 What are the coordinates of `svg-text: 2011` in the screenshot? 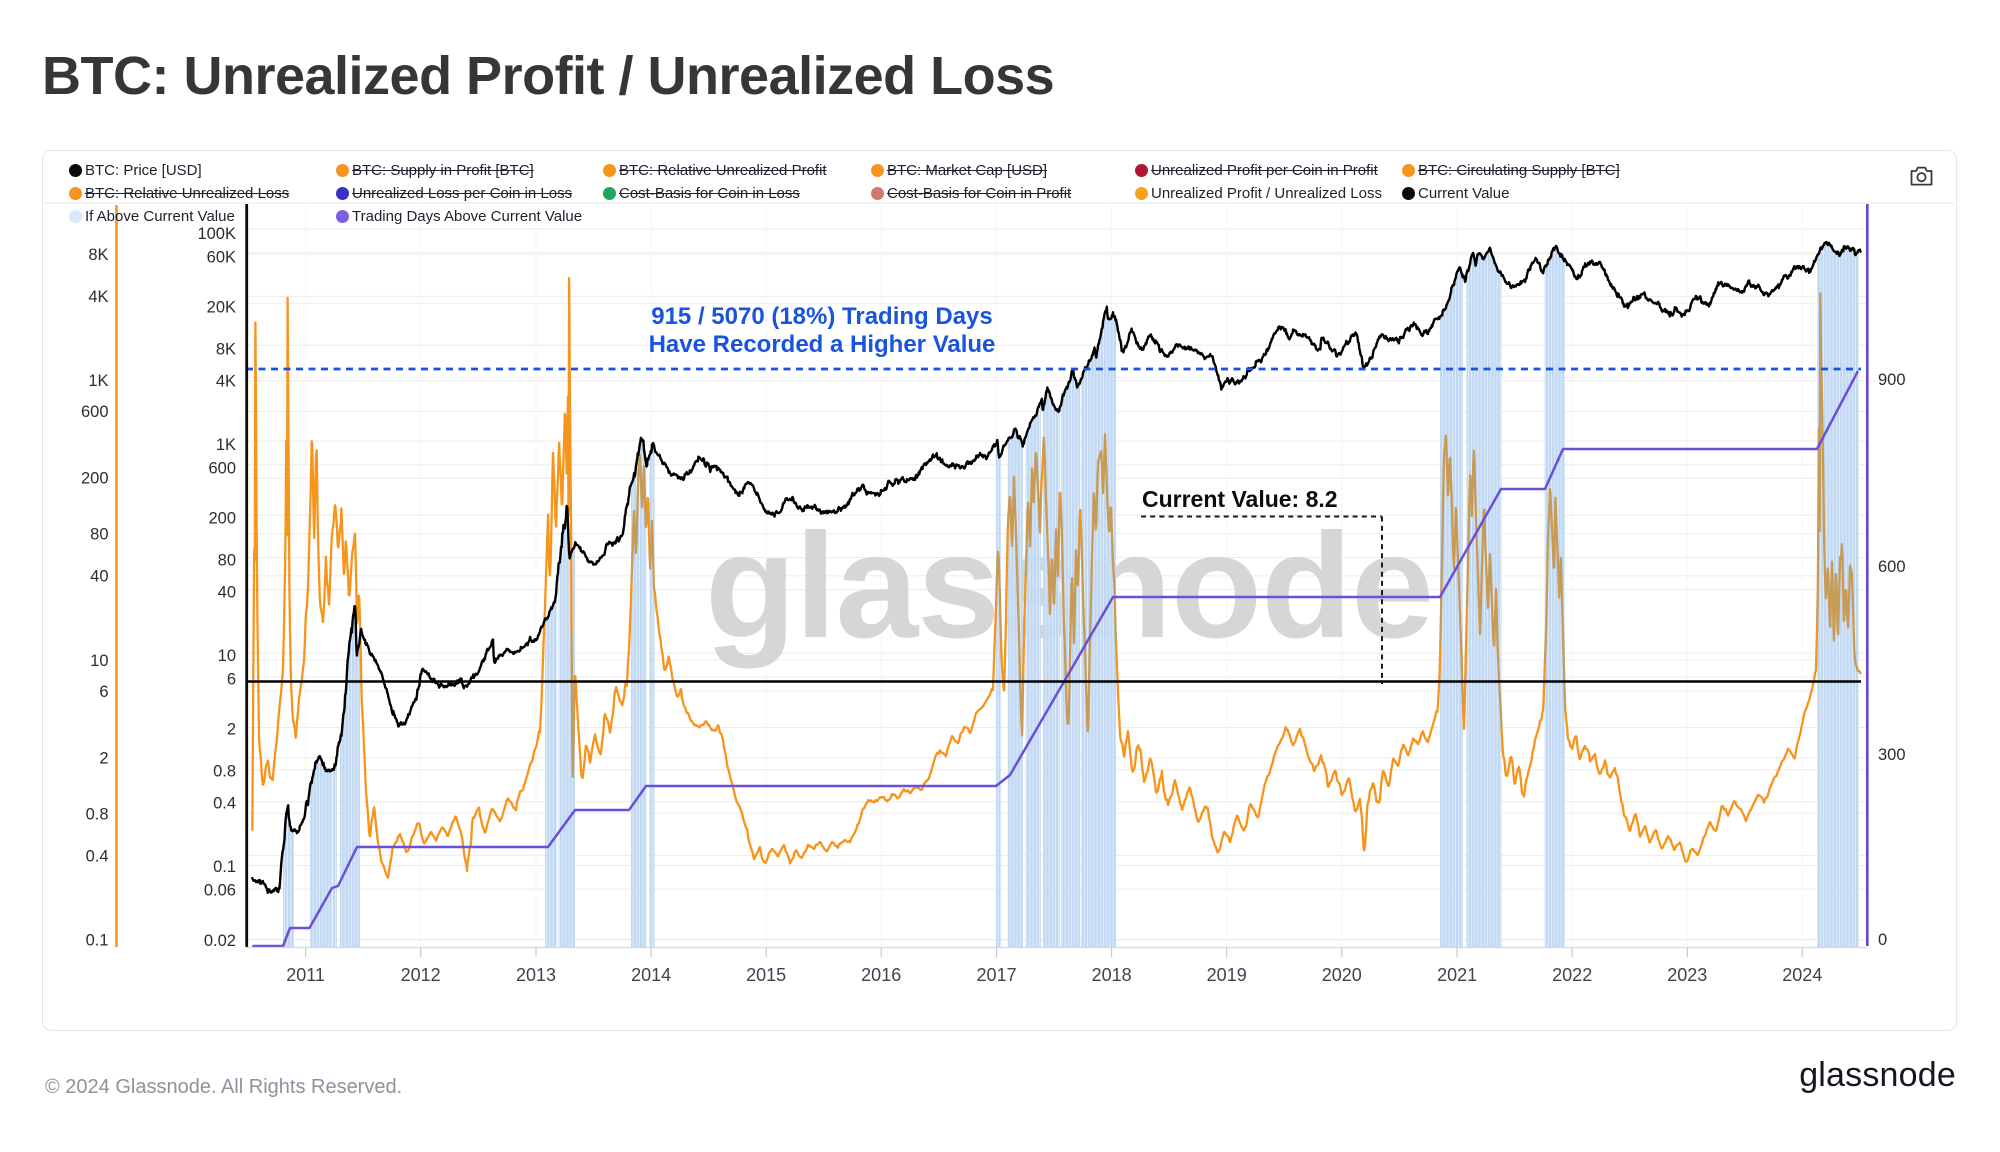 It's located at (305, 975).